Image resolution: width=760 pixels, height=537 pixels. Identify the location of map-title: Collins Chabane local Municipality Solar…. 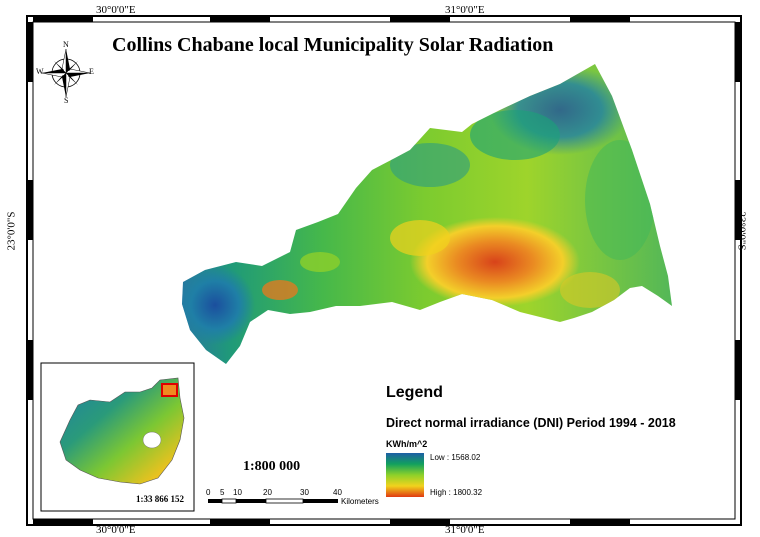
(333, 45).